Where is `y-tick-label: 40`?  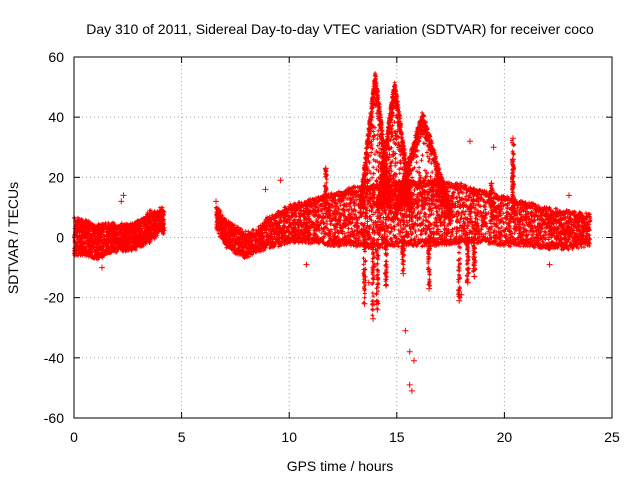
y-tick-label: 40 is located at coordinates (56, 117).